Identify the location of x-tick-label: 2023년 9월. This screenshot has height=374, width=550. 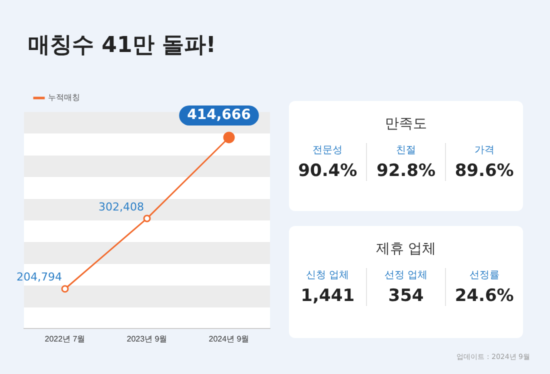
(147, 339).